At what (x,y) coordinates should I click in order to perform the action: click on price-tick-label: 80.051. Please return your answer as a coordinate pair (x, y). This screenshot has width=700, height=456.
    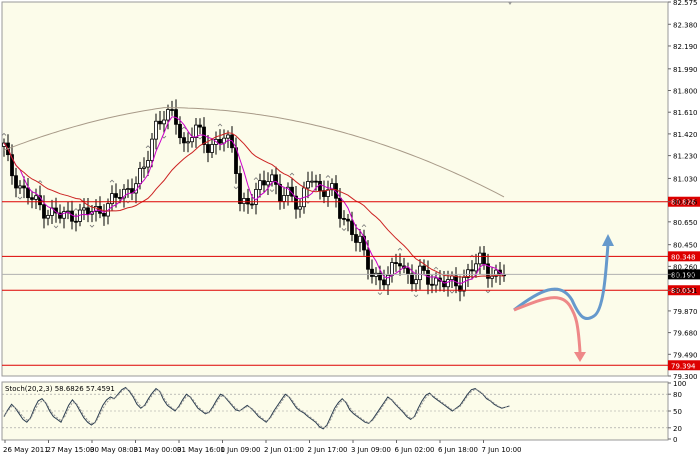
    Looking at the image, I should click on (685, 291).